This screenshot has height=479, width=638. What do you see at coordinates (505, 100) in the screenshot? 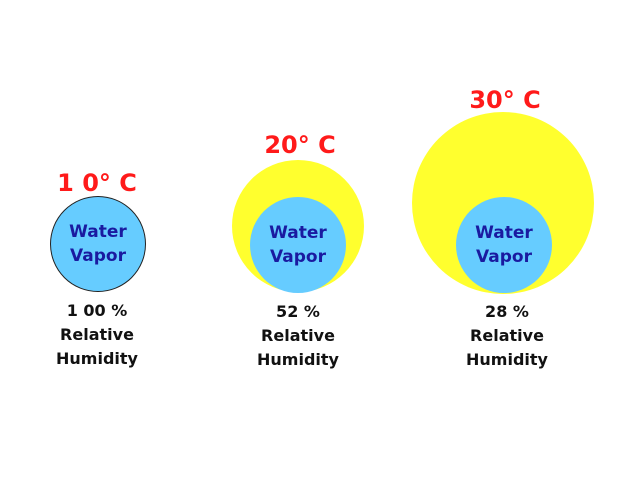
I see `temperature-label: 30° C` at bounding box center [505, 100].